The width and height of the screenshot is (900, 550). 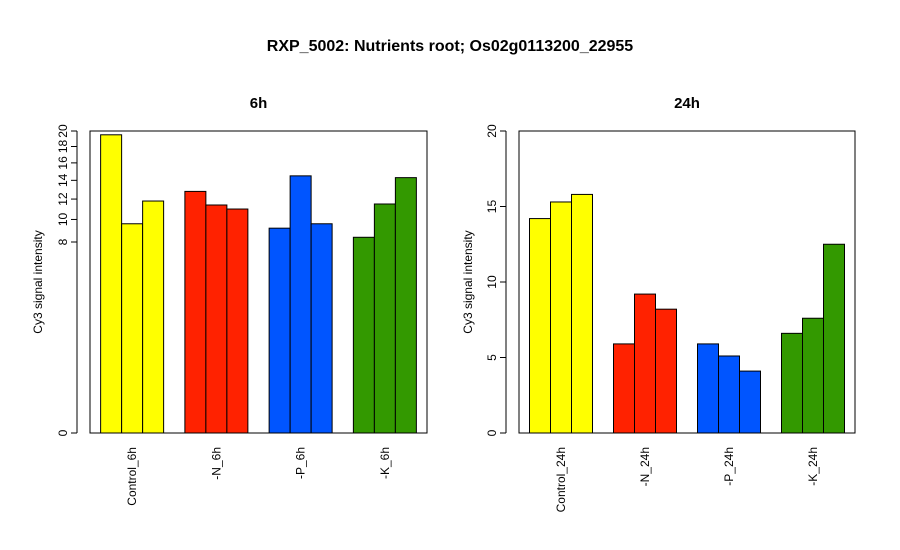 I want to click on y-tick-label: 12, so click(x=63, y=199).